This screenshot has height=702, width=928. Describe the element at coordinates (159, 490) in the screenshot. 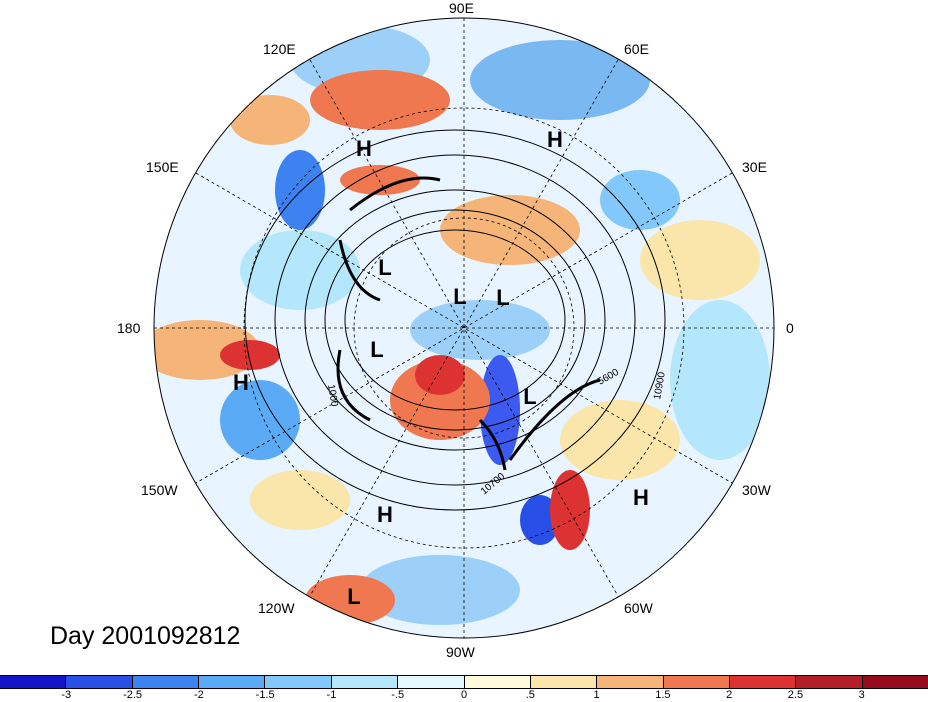

I see `lon-label-150w: 150W` at that location.